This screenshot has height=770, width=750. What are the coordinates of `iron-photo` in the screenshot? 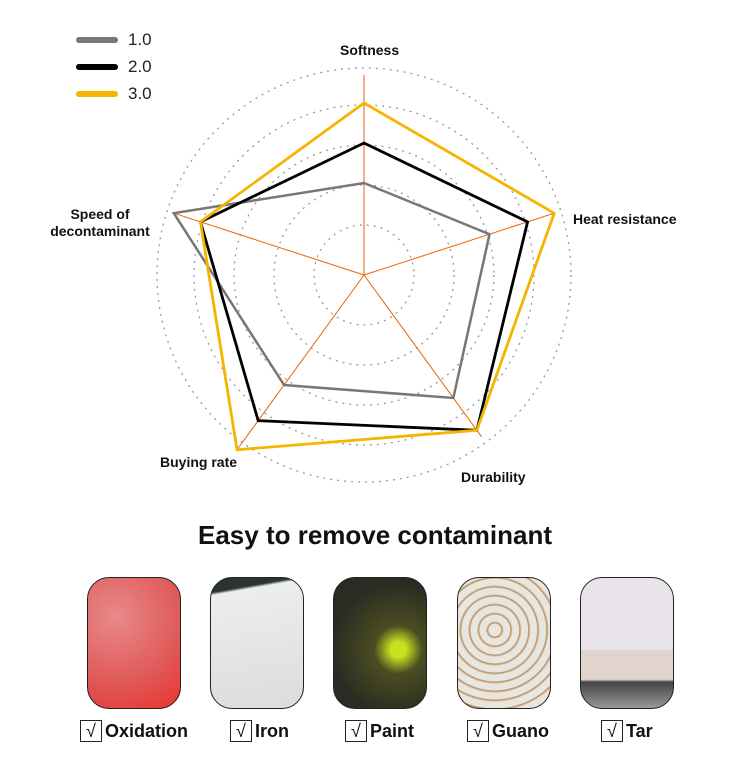 It's located at (257, 643).